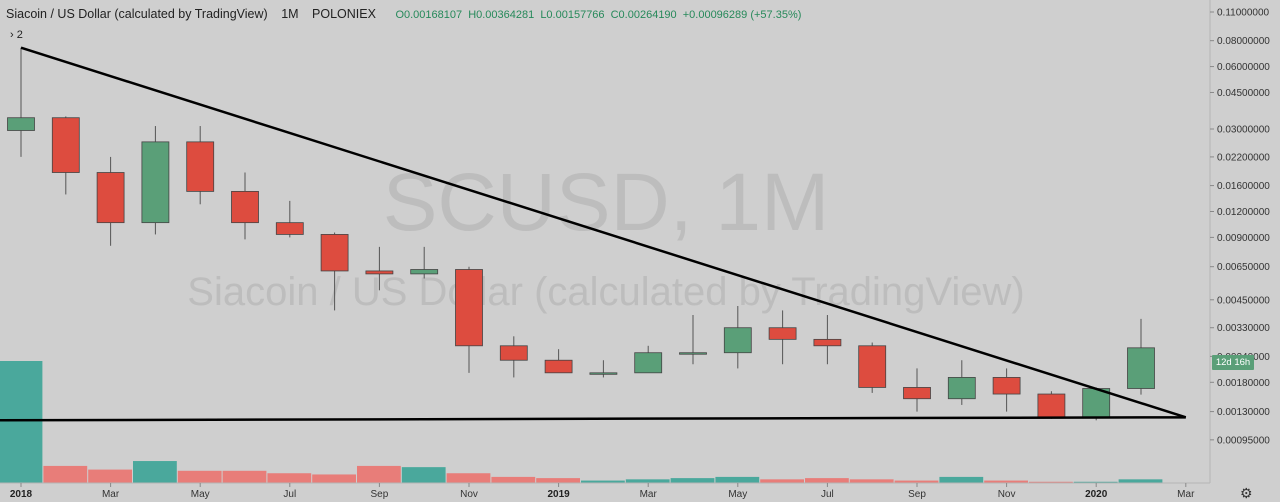 Image resolution: width=1280 pixels, height=502 pixels. Describe the element at coordinates (593, 419) in the screenshot. I see `trendline-lower` at that location.